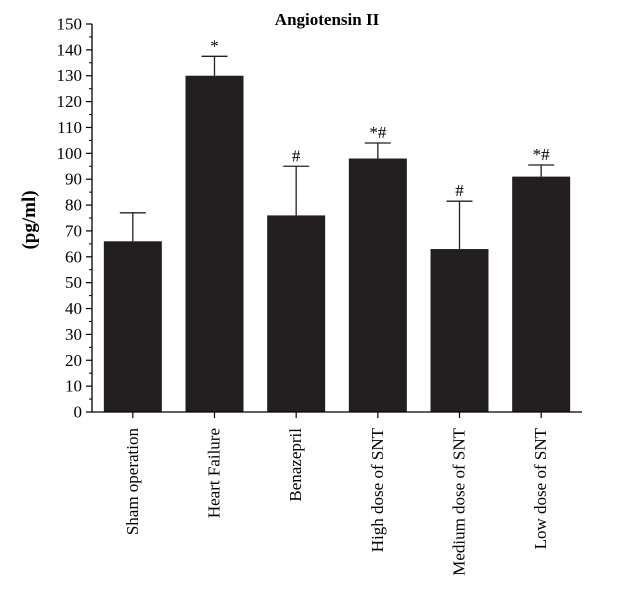 This screenshot has width=618, height=614. I want to click on y-tick-label: 20, so click(73, 360).